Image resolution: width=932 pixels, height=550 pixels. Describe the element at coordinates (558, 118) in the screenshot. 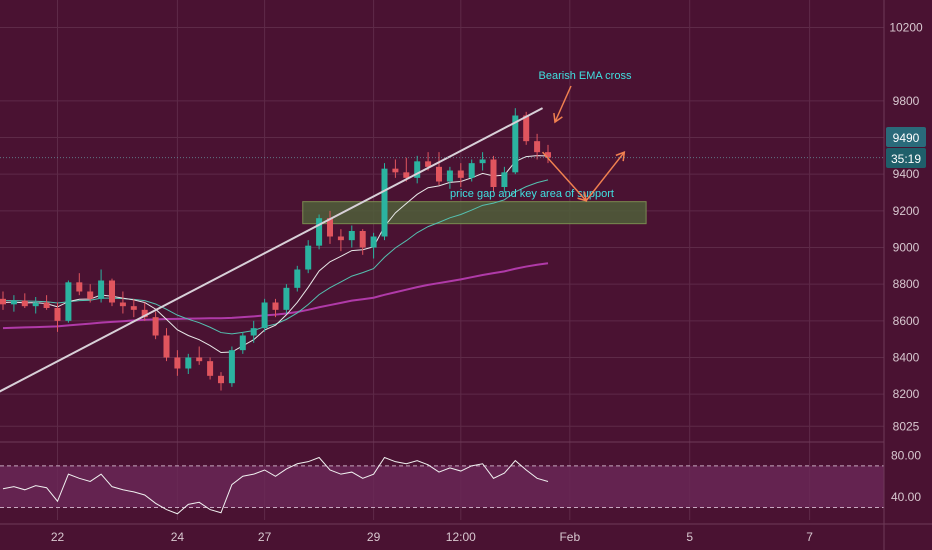

I see `ema-cross-pointer-head` at that location.